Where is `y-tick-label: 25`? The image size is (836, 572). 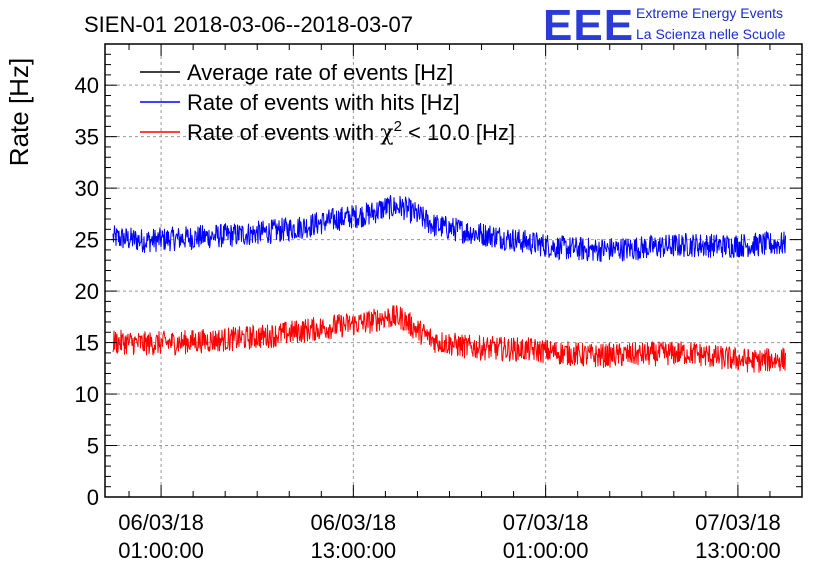
y-tick-label: 25 is located at coordinates (87, 240).